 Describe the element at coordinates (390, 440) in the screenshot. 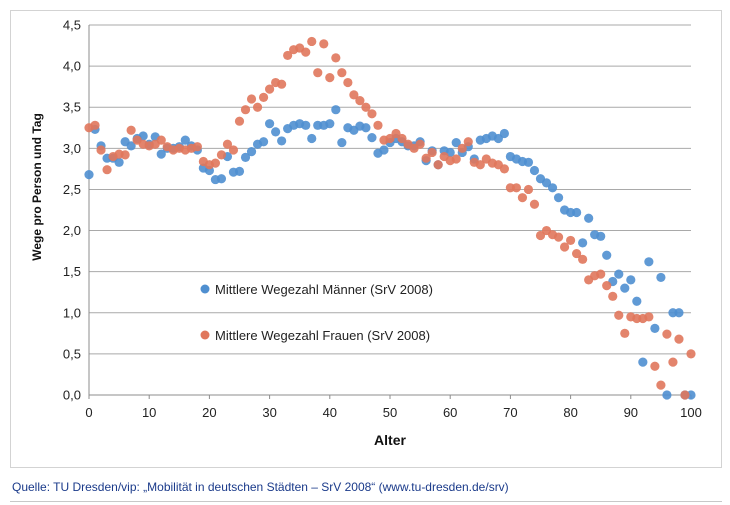

I see `x-axis-title: Alter` at that location.